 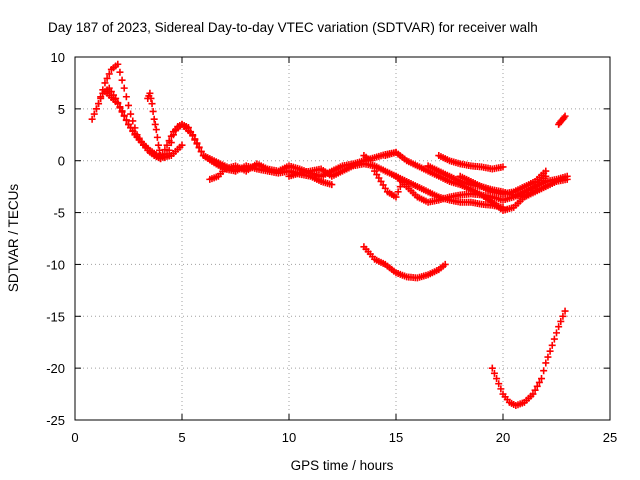 I want to click on y-tick-label: -15, so click(x=55, y=316).